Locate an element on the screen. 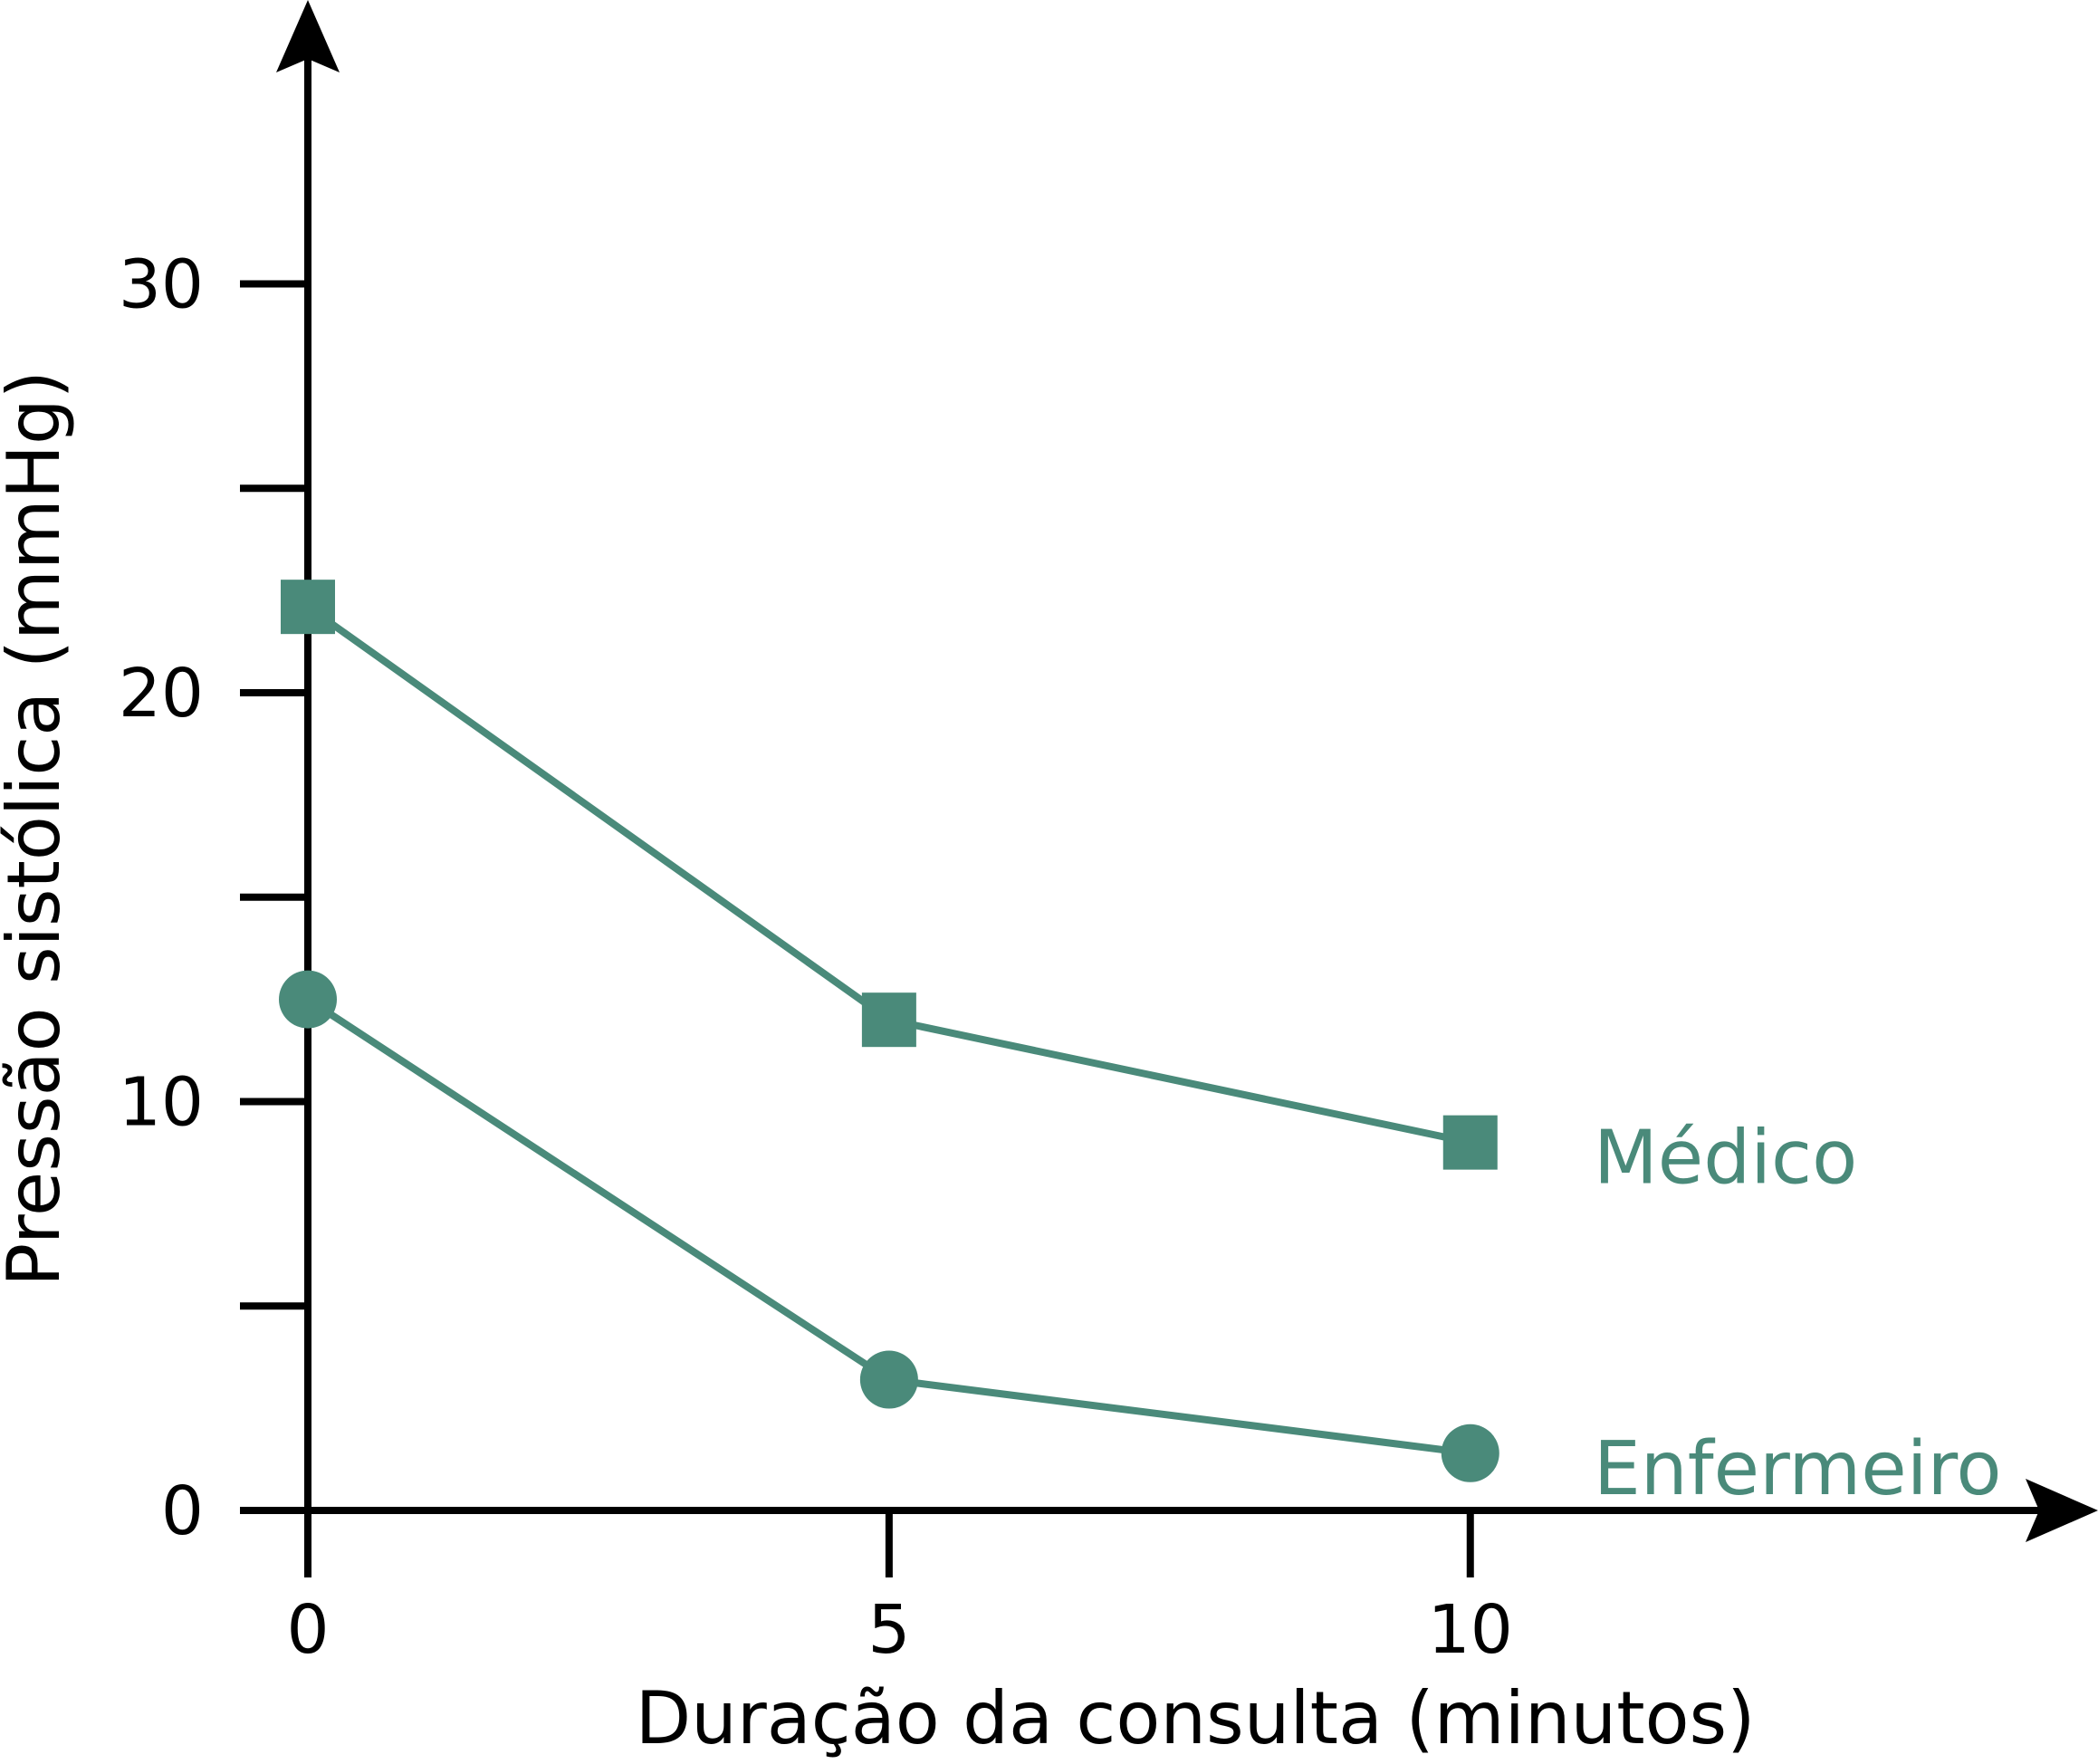 The width and height of the screenshot is (2098, 1764). y-tick-label: 30 is located at coordinates (161, 284).